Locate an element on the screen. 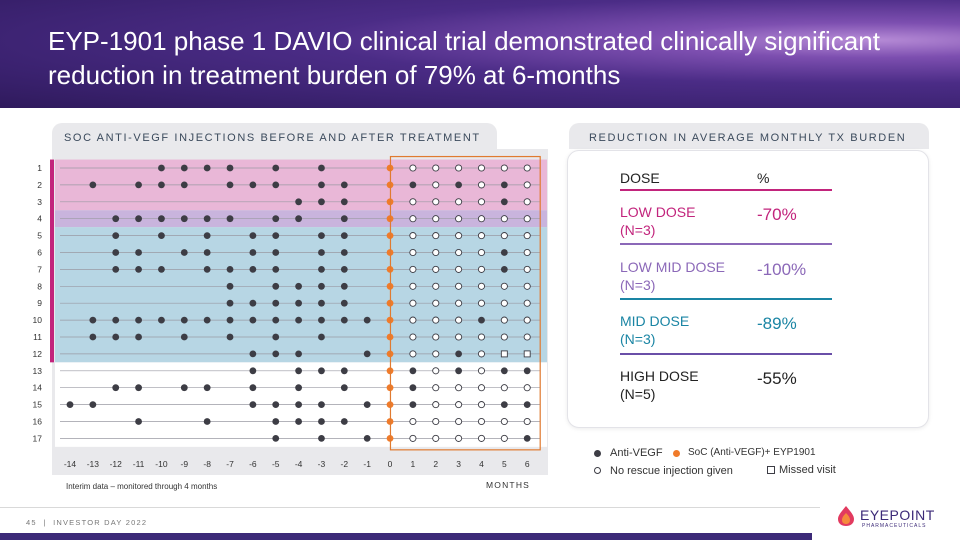 The width and height of the screenshot is (960, 540). patient-label: 7 is located at coordinates (39, 269).